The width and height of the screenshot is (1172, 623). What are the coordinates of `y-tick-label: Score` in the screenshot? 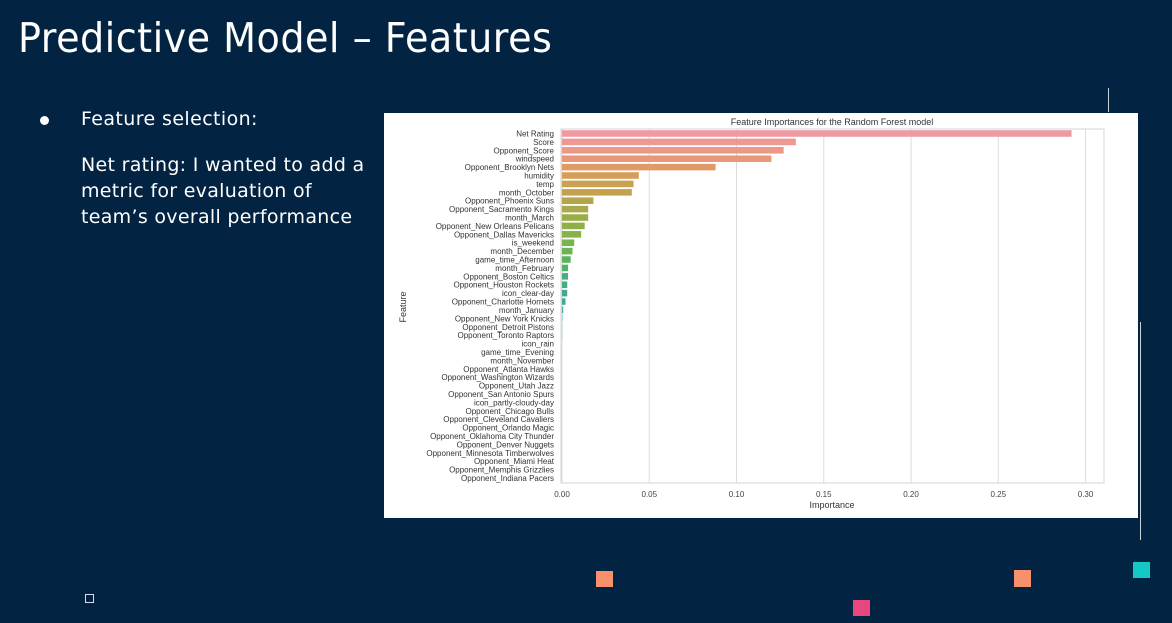 It's located at (543, 142).